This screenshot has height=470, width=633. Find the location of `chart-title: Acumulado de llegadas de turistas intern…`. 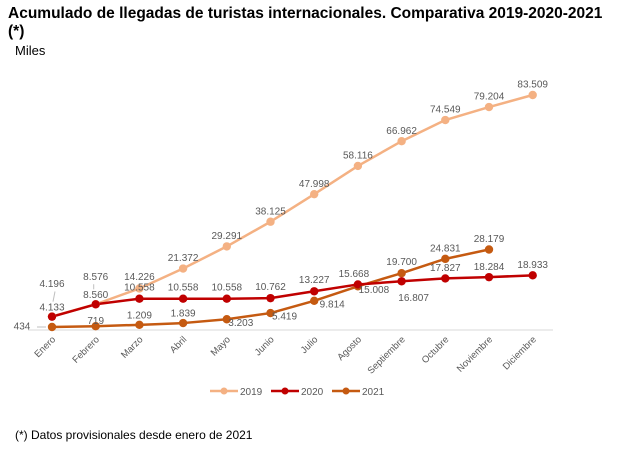

chart-title: Acumulado de llegadas de turistas intern… is located at coordinates (305, 22).